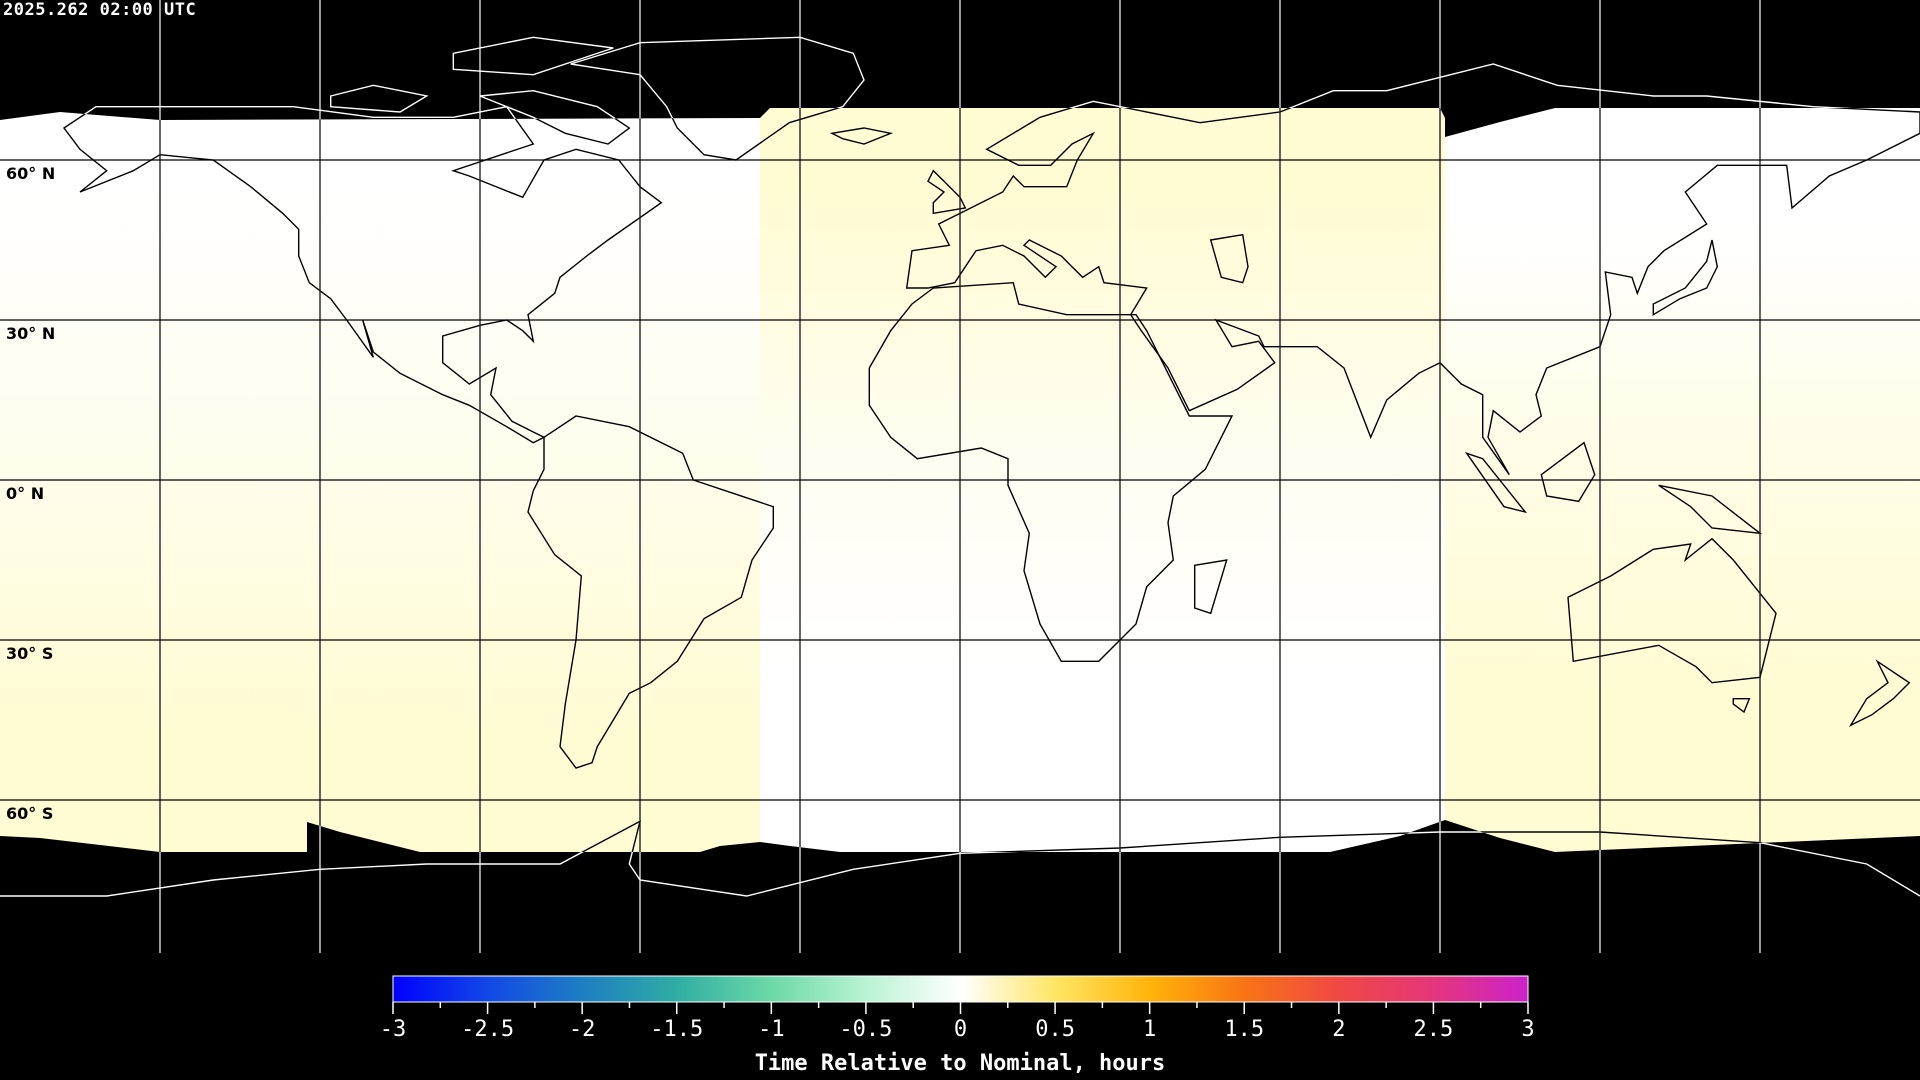  Describe the element at coordinates (30, 653) in the screenshot. I see `lat-label-30s: 30° S` at that location.